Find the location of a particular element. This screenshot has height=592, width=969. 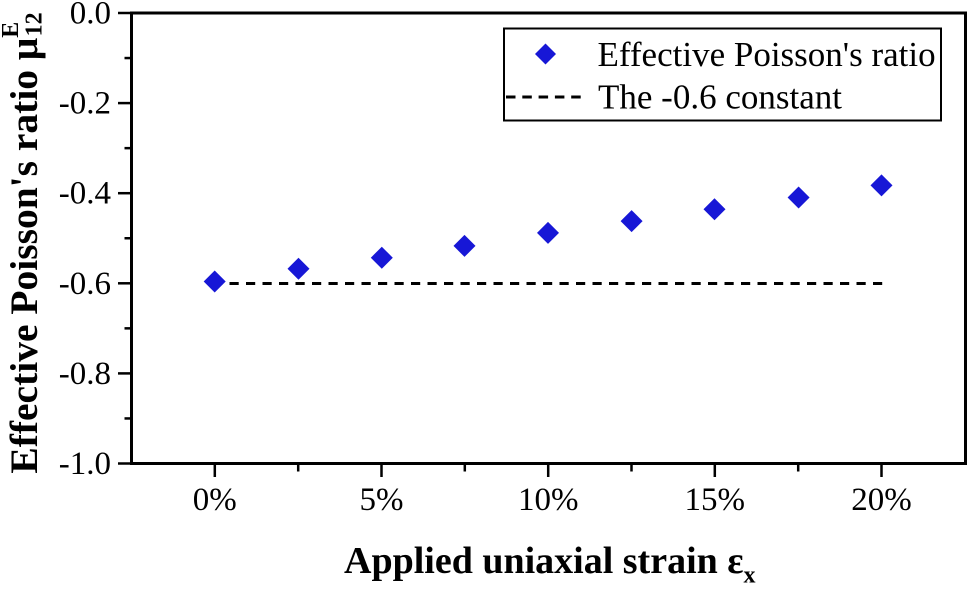

svg-text: Effective Poisson's ratio μE12 is located at coordinates (23, 242).